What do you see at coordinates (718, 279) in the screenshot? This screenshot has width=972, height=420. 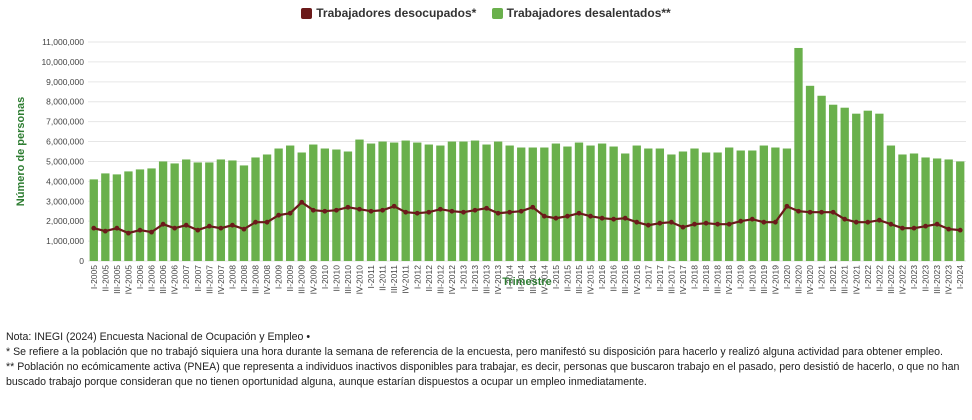 I see `x-tick-label: III-2018` at bounding box center [718, 279].